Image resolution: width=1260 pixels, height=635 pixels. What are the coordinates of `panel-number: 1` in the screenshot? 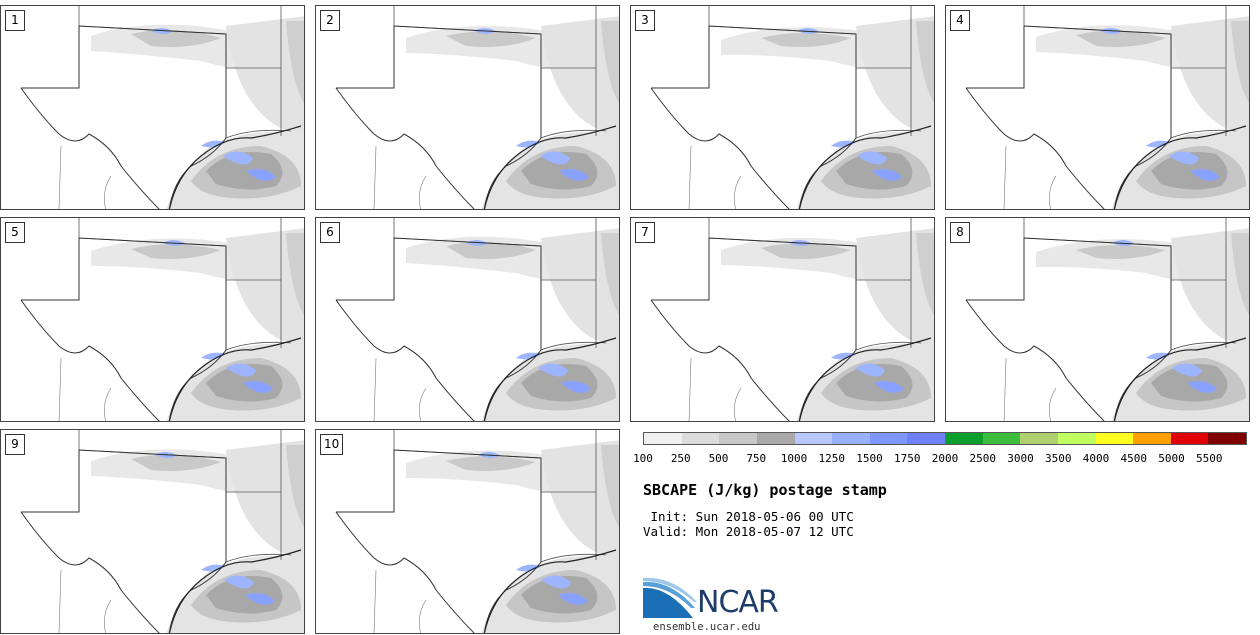 It's located at (15, 20).